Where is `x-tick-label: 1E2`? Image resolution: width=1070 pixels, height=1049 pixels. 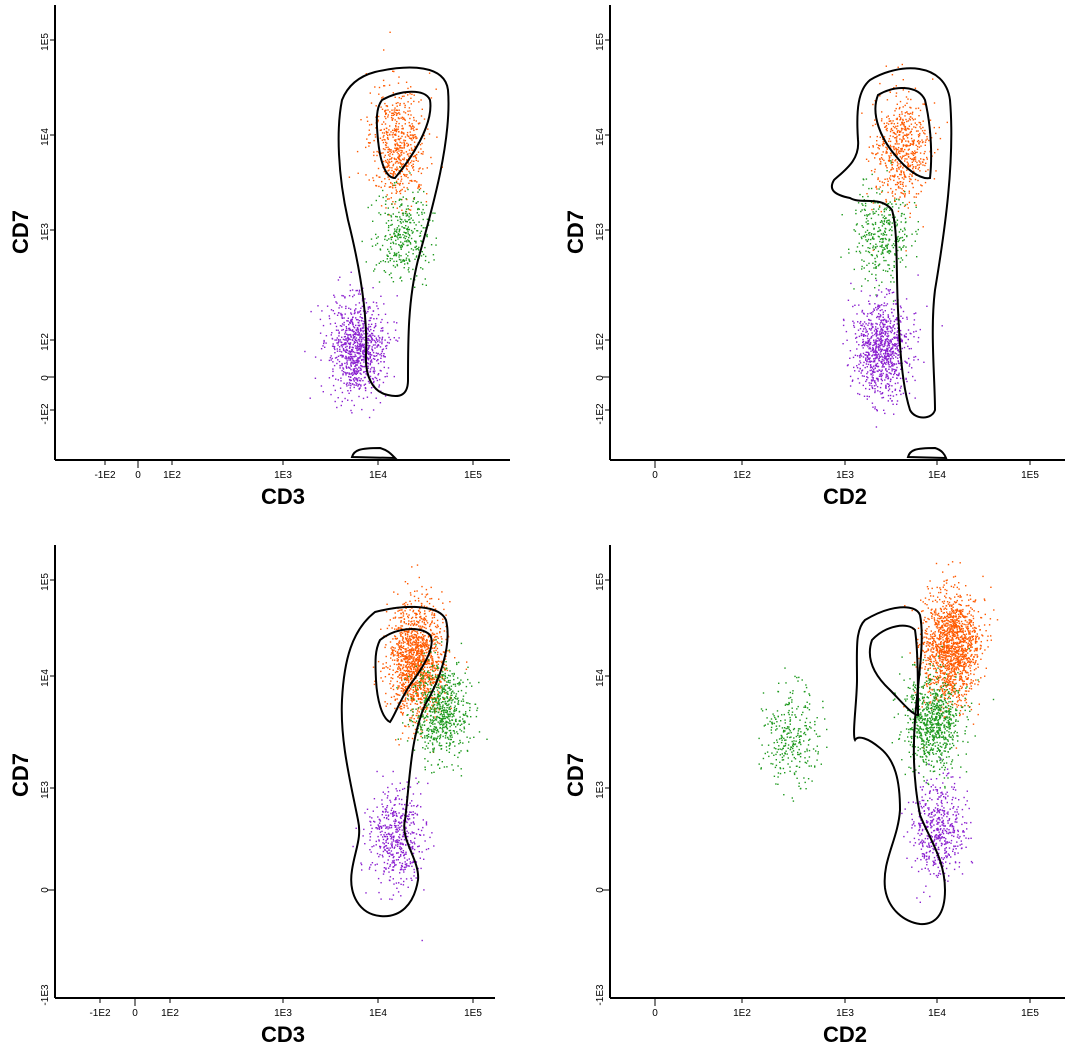
x-tick-label: 1E2 is located at coordinates (172, 475).